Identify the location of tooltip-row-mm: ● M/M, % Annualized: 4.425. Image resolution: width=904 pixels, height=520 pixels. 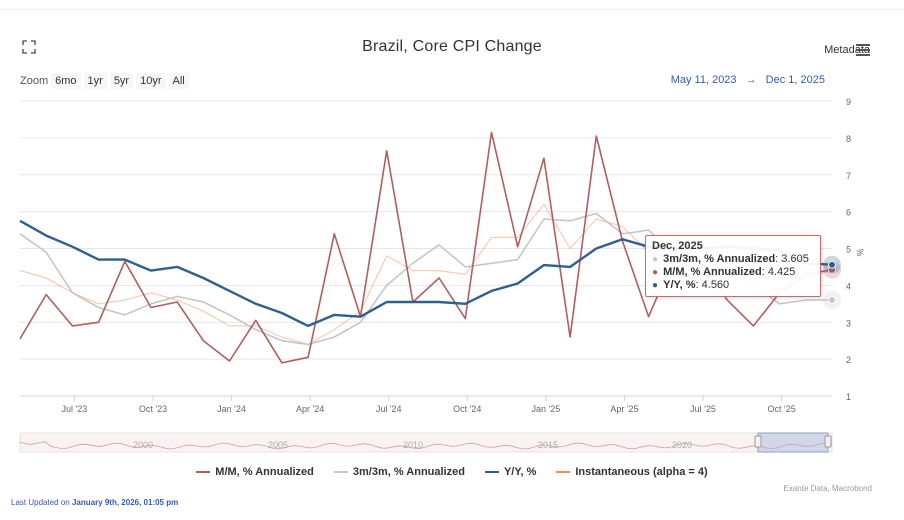
(724, 272).